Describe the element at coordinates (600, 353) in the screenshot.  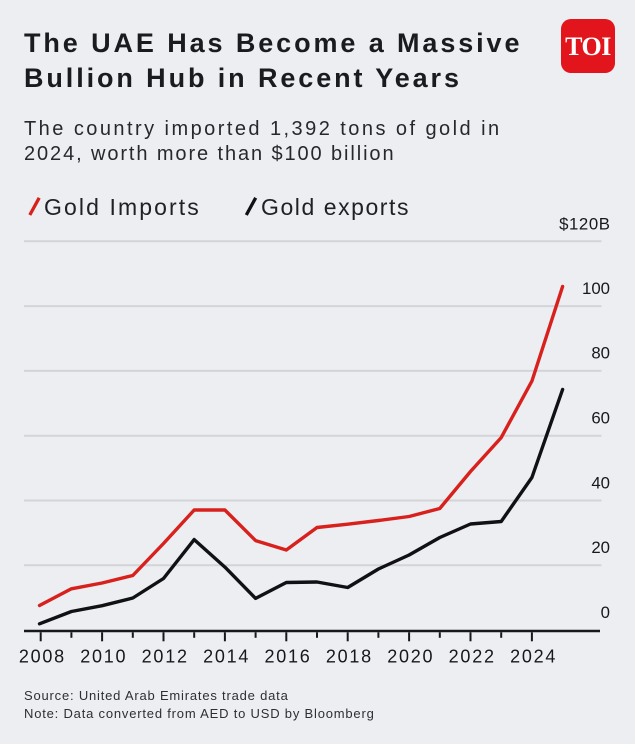
I see `svg-text: 80` at that location.